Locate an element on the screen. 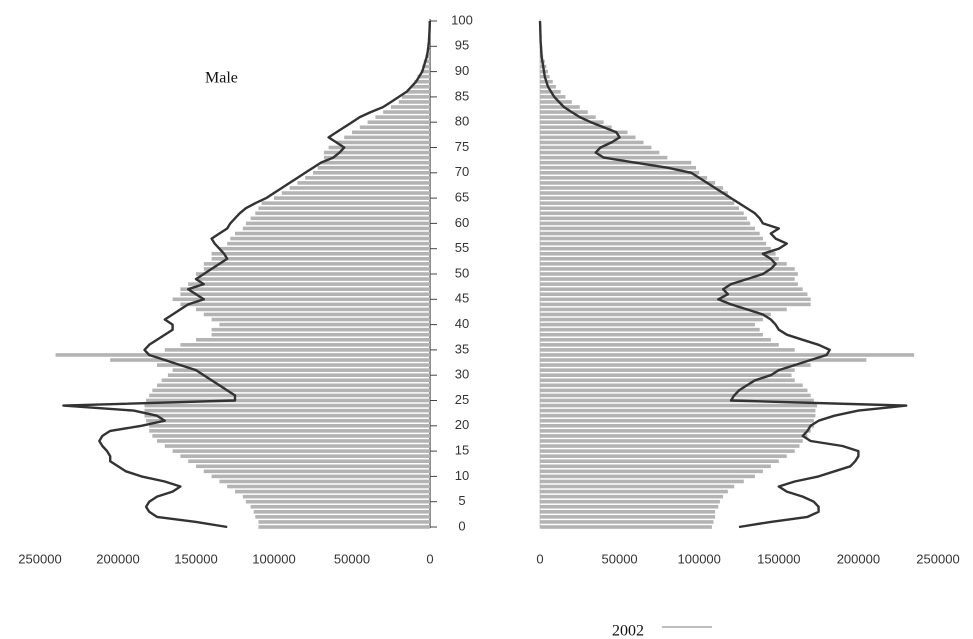  y-tick-label: 95 is located at coordinates (462, 45).